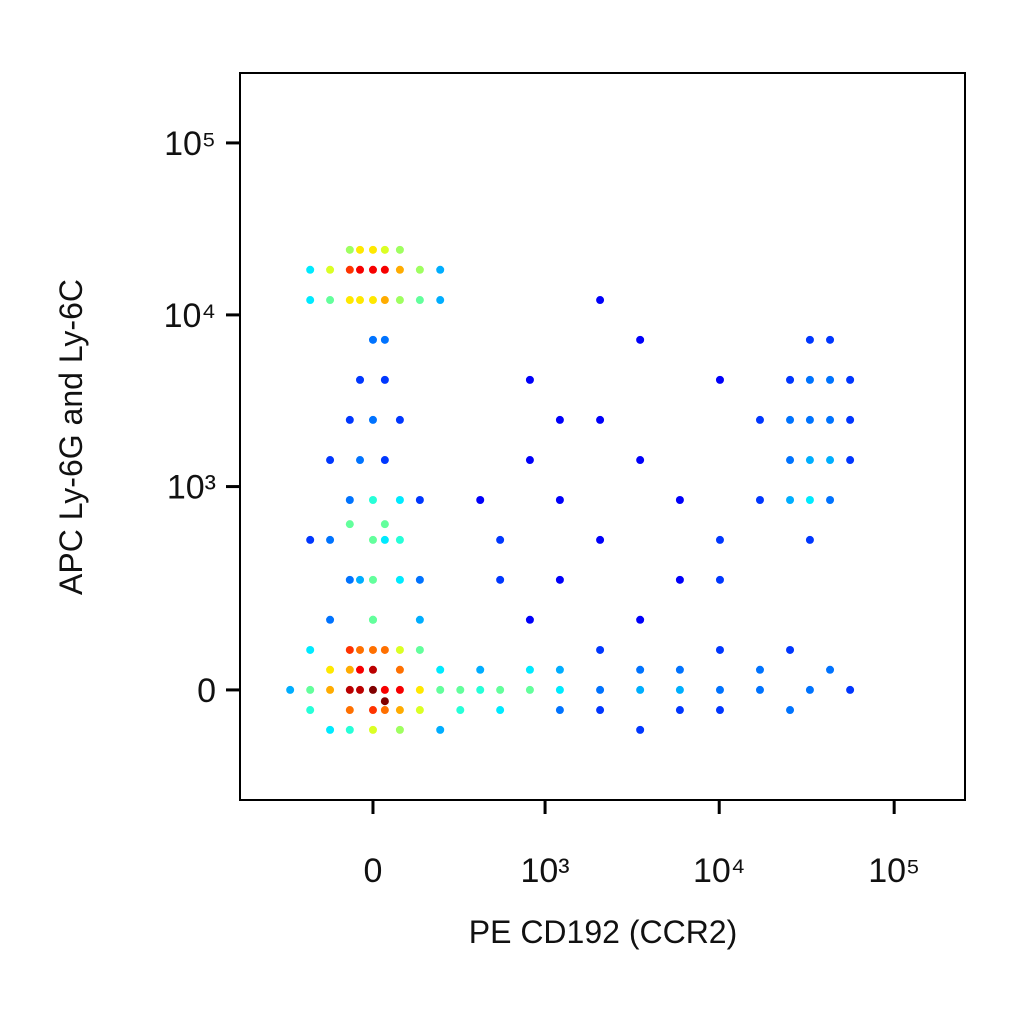  Describe the element at coordinates (544, 871) in the screenshot. I see `x-tick-label: 10³` at that location.